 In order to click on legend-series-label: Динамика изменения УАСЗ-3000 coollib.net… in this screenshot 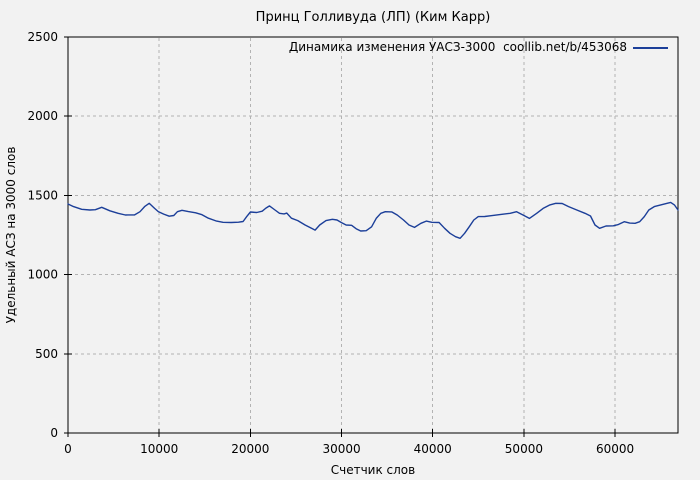, I will do `click(457, 47)`.